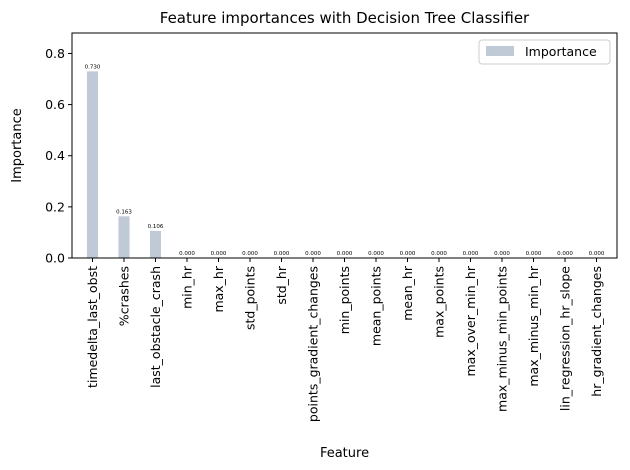 The width and height of the screenshot is (630, 470). Describe the element at coordinates (250, 254) in the screenshot. I see `bar-value-label-5: 0.000` at that location.